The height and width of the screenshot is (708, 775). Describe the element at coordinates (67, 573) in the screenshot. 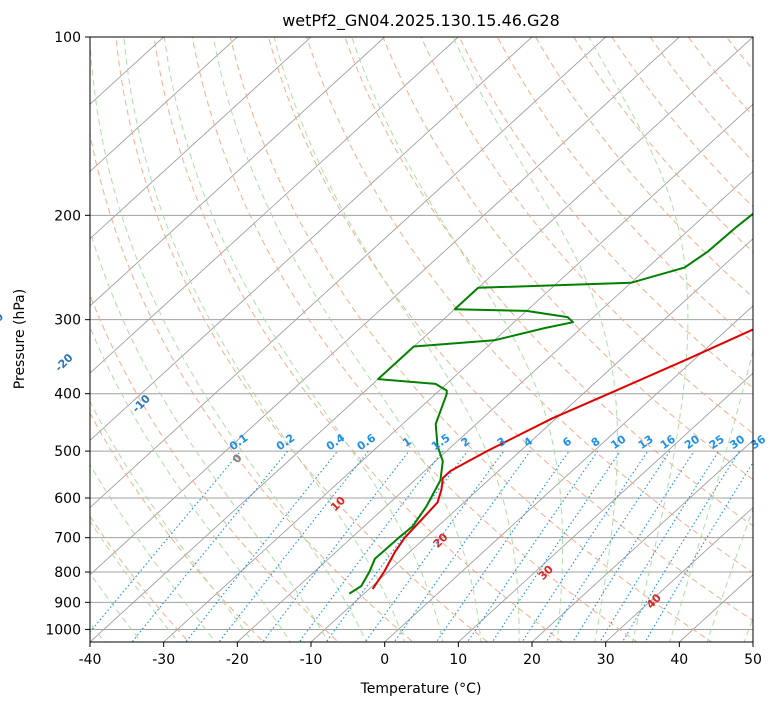

I see `y-tick-label: 800` at that location.